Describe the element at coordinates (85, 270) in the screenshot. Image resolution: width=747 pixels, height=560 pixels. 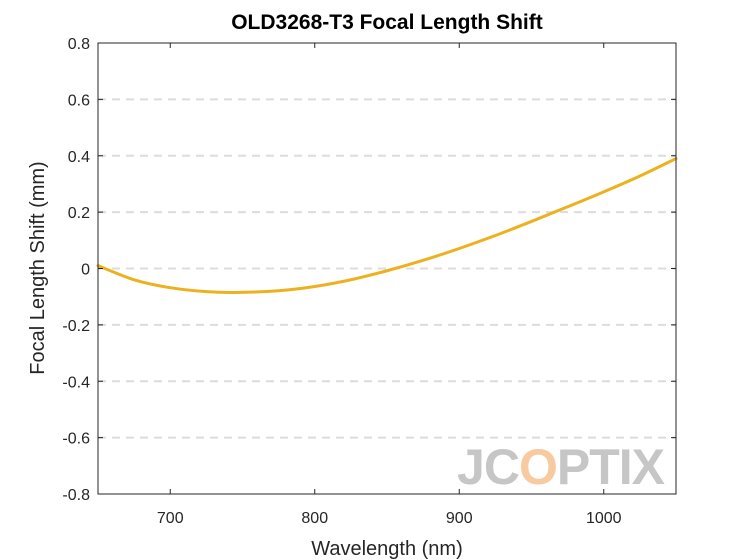
I see `y-tick-label: 0` at that location.